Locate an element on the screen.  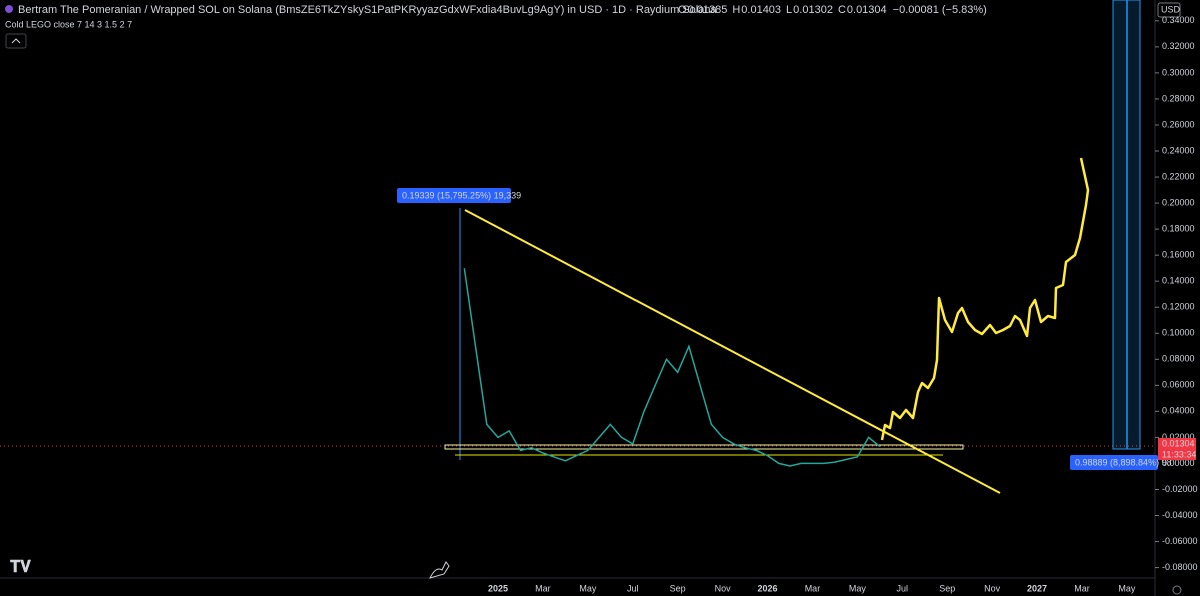
y-tick-label: 0.32000 is located at coordinates (1178, 46).